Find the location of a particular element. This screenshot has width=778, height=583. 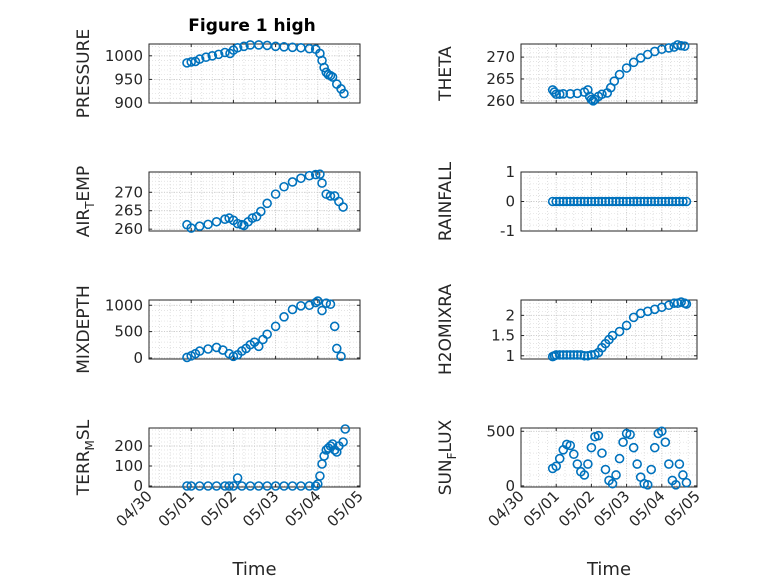

y-axis-label: H2OMIXRA is located at coordinates (446, 329).